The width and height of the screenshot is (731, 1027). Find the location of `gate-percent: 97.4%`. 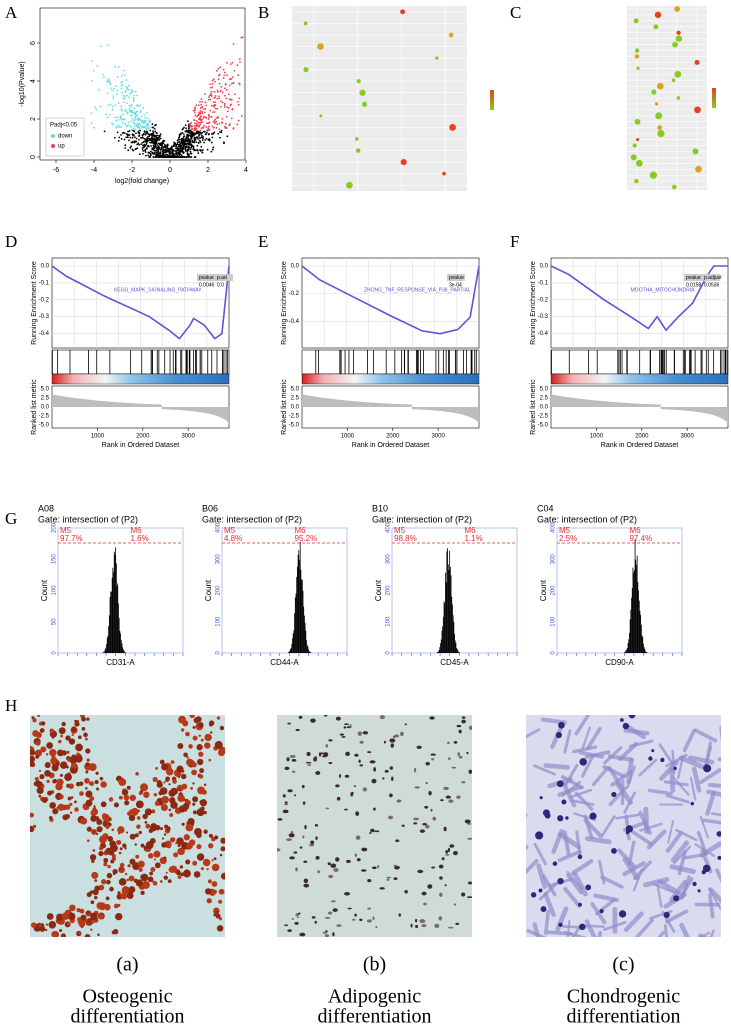

gate-percent: 97.4% is located at coordinates (641, 538).